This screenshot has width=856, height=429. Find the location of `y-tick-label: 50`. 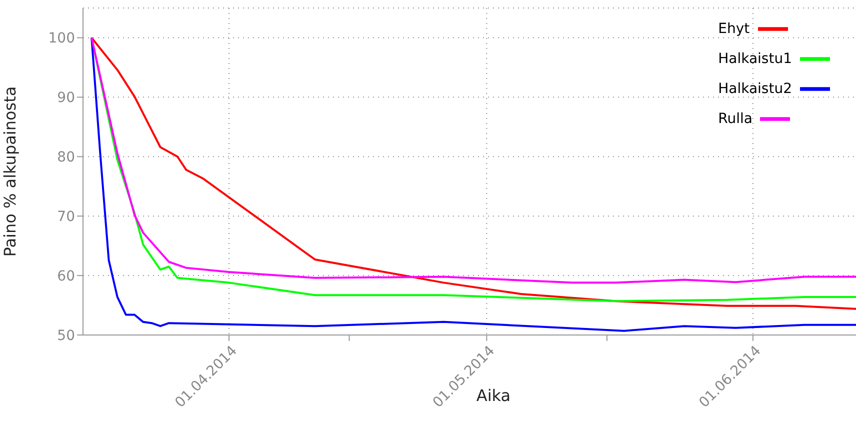

y-tick-label: 50 is located at coordinates (66, 336).